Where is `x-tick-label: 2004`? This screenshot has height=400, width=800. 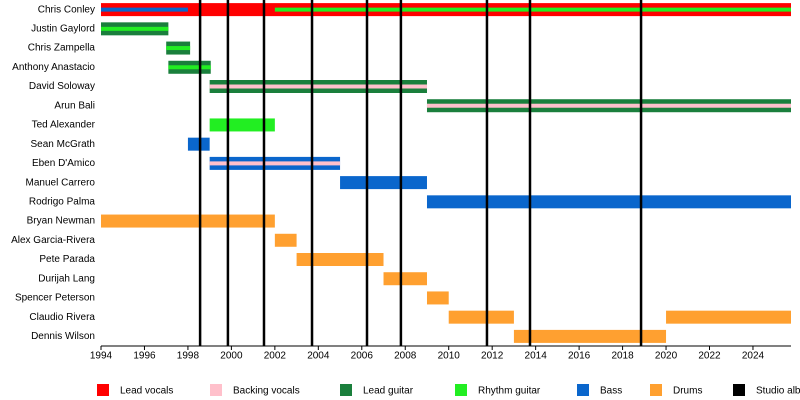
x-tick-label: 2004 is located at coordinates (318, 356).